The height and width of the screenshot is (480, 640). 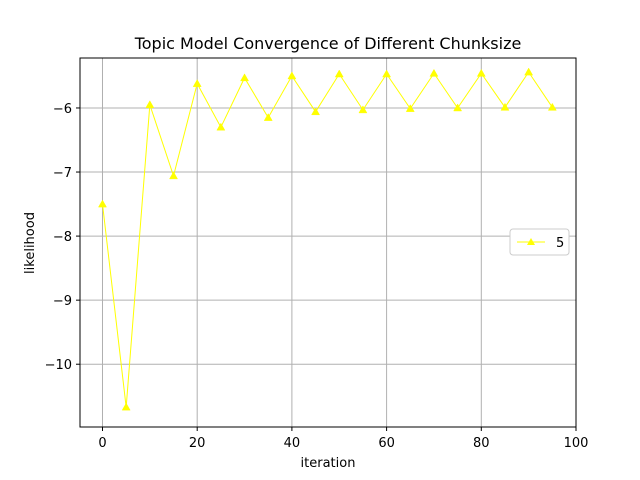 I want to click on y-tick-label: −8, so click(x=62, y=237).